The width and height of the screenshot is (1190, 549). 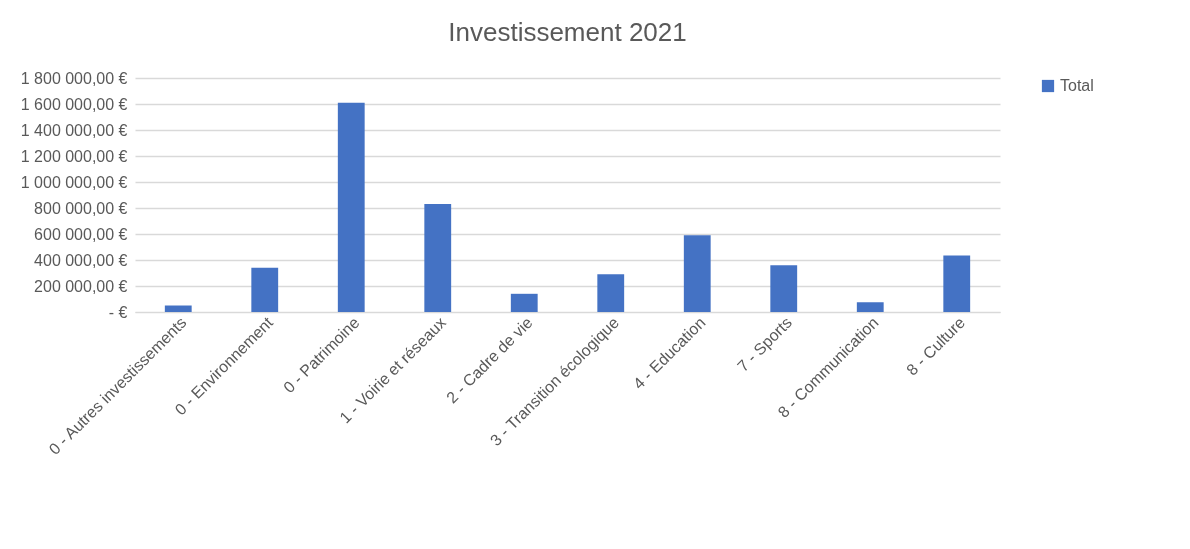 I want to click on y-tick-label: 200 000,00 €, so click(x=81, y=286).